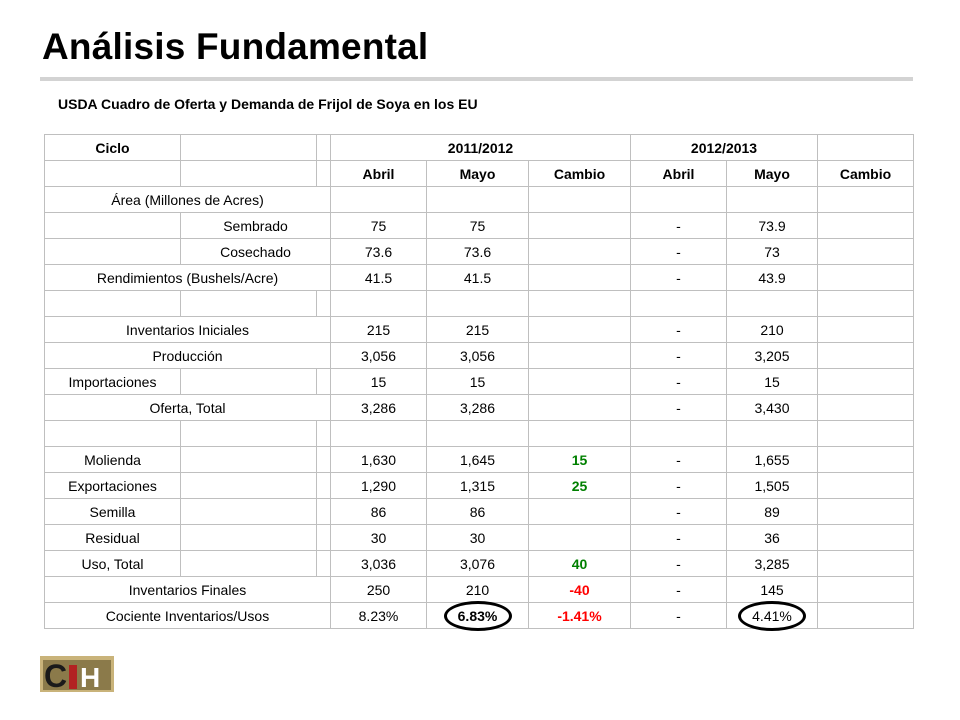 This screenshot has width=960, height=720. What do you see at coordinates (187, 277) in the screenshot?
I see `row-label: Rendimientos (Bushels/Acre)` at bounding box center [187, 277].